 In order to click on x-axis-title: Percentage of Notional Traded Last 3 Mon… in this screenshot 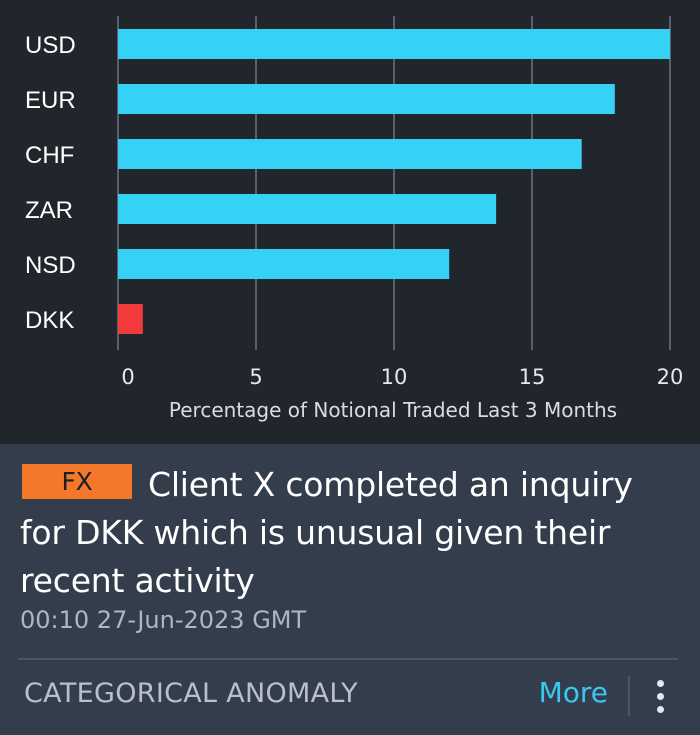, I will do `click(393, 410)`.